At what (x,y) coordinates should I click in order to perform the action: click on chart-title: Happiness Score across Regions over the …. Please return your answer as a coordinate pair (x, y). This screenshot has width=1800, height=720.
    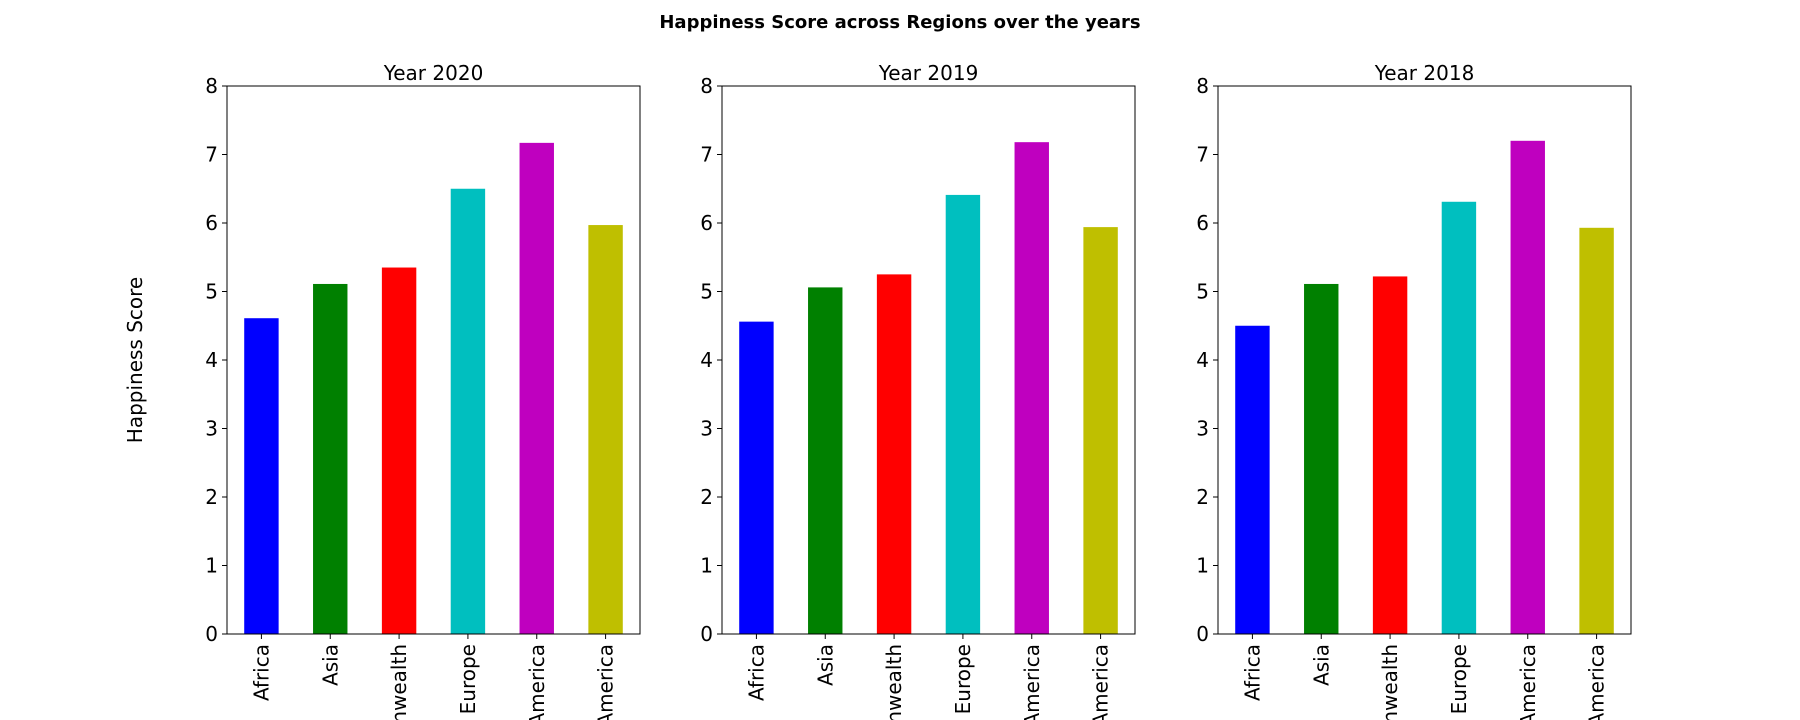
    Looking at the image, I should click on (899, 22).